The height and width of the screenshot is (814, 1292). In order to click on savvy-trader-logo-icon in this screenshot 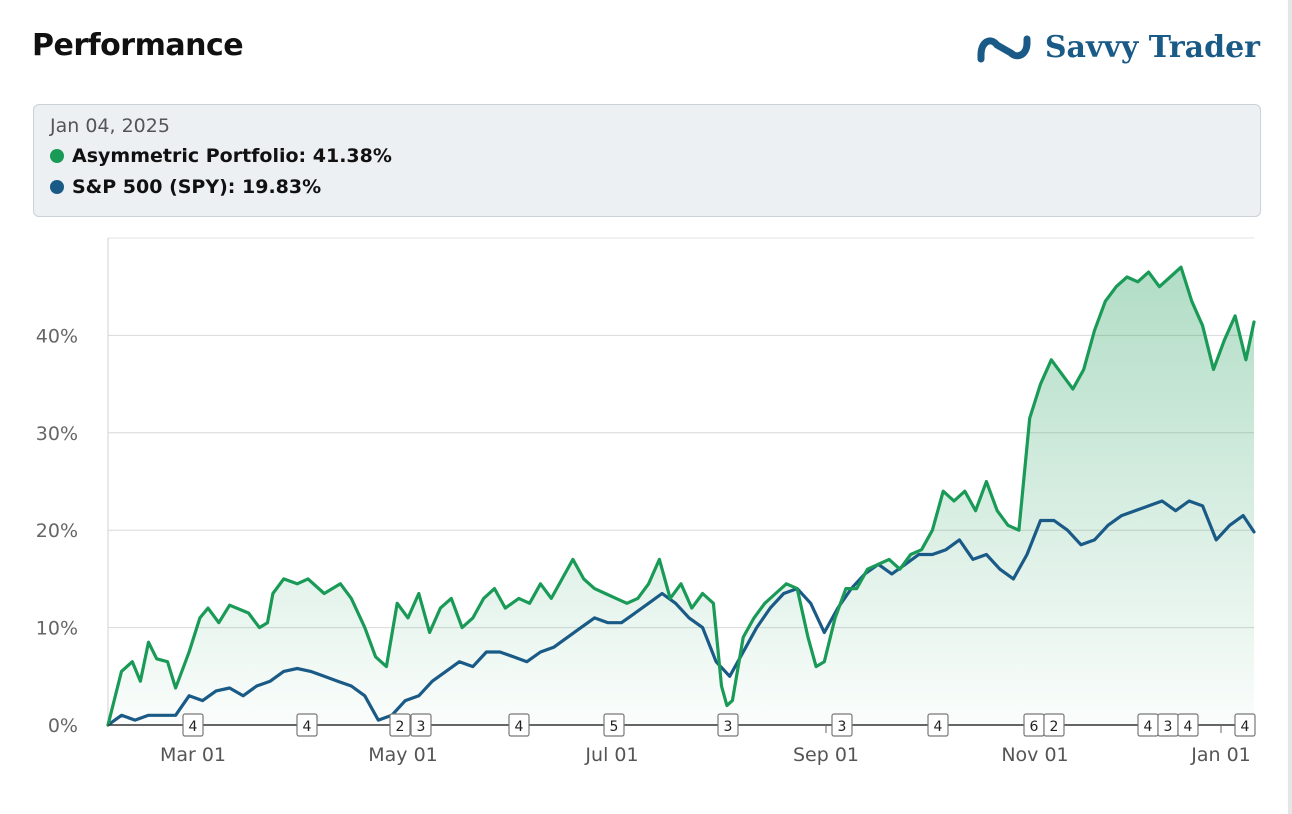, I will do `click(1004, 48)`.